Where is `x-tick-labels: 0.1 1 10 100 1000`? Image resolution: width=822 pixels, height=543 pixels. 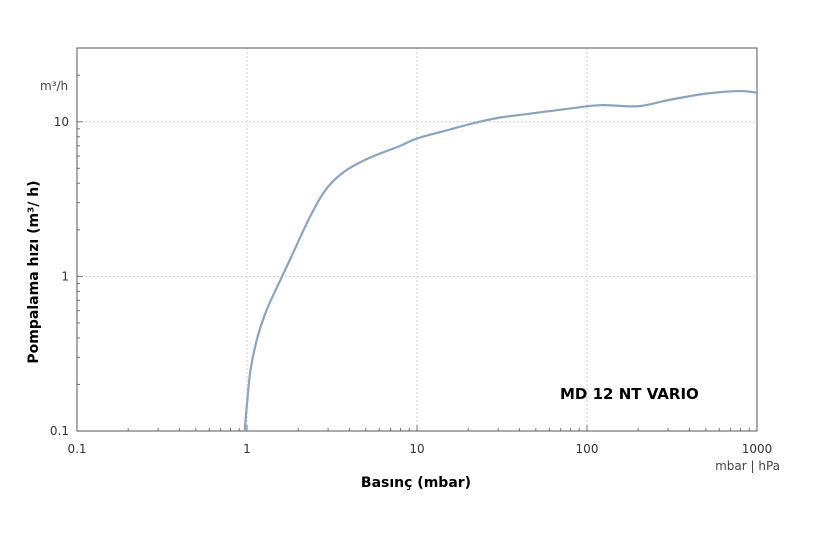
x-tick-labels: 0.1 1 10 100 1000 is located at coordinates (419, 449).